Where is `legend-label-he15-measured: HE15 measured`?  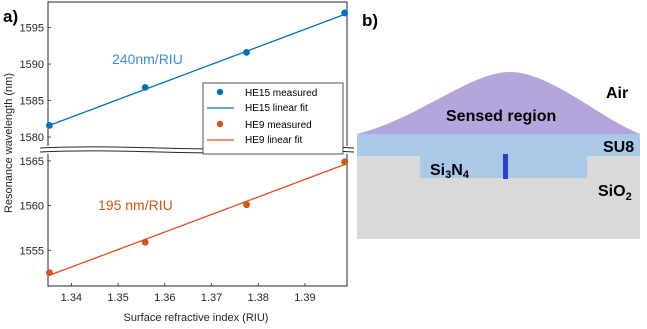 legend-label-he15-measured: HE15 measured is located at coordinates (281, 93).